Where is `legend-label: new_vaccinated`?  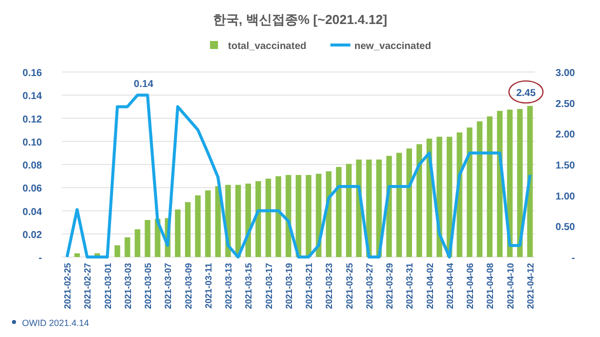 legend-label: new_vaccinated is located at coordinates (393, 46).